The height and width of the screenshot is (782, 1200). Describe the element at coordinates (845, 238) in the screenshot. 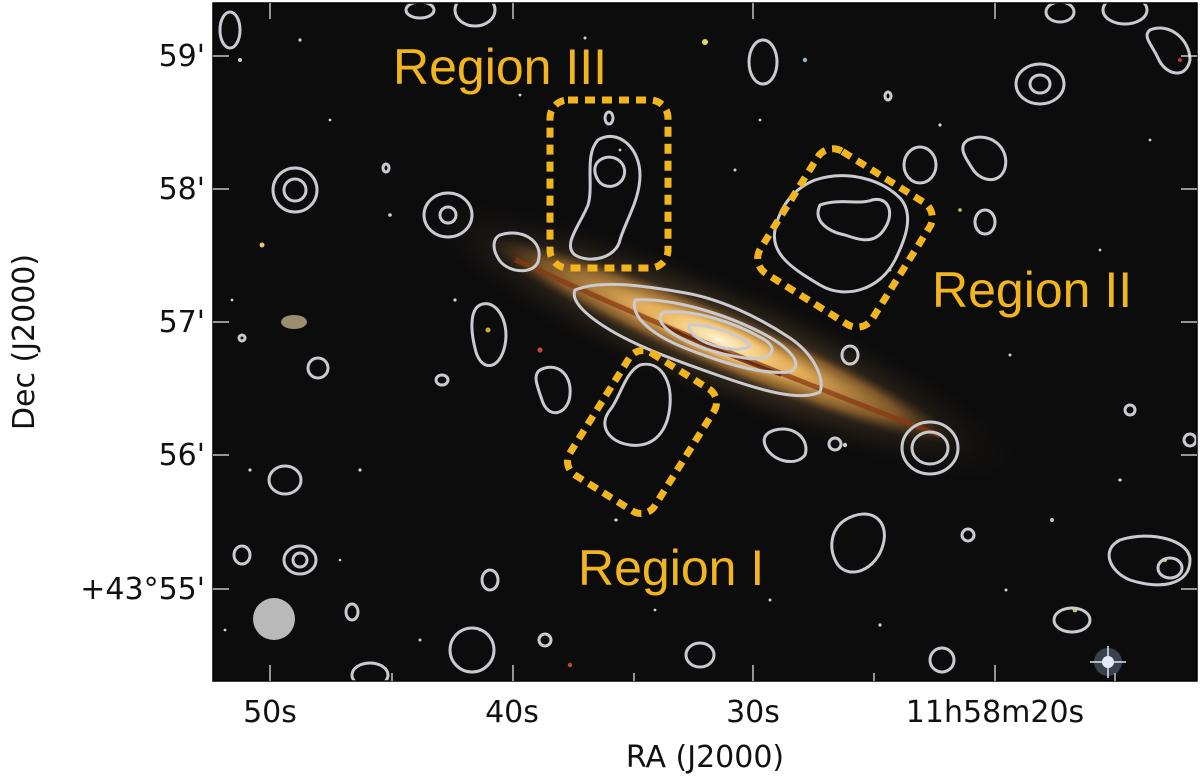

I see `region-ii-box` at that location.